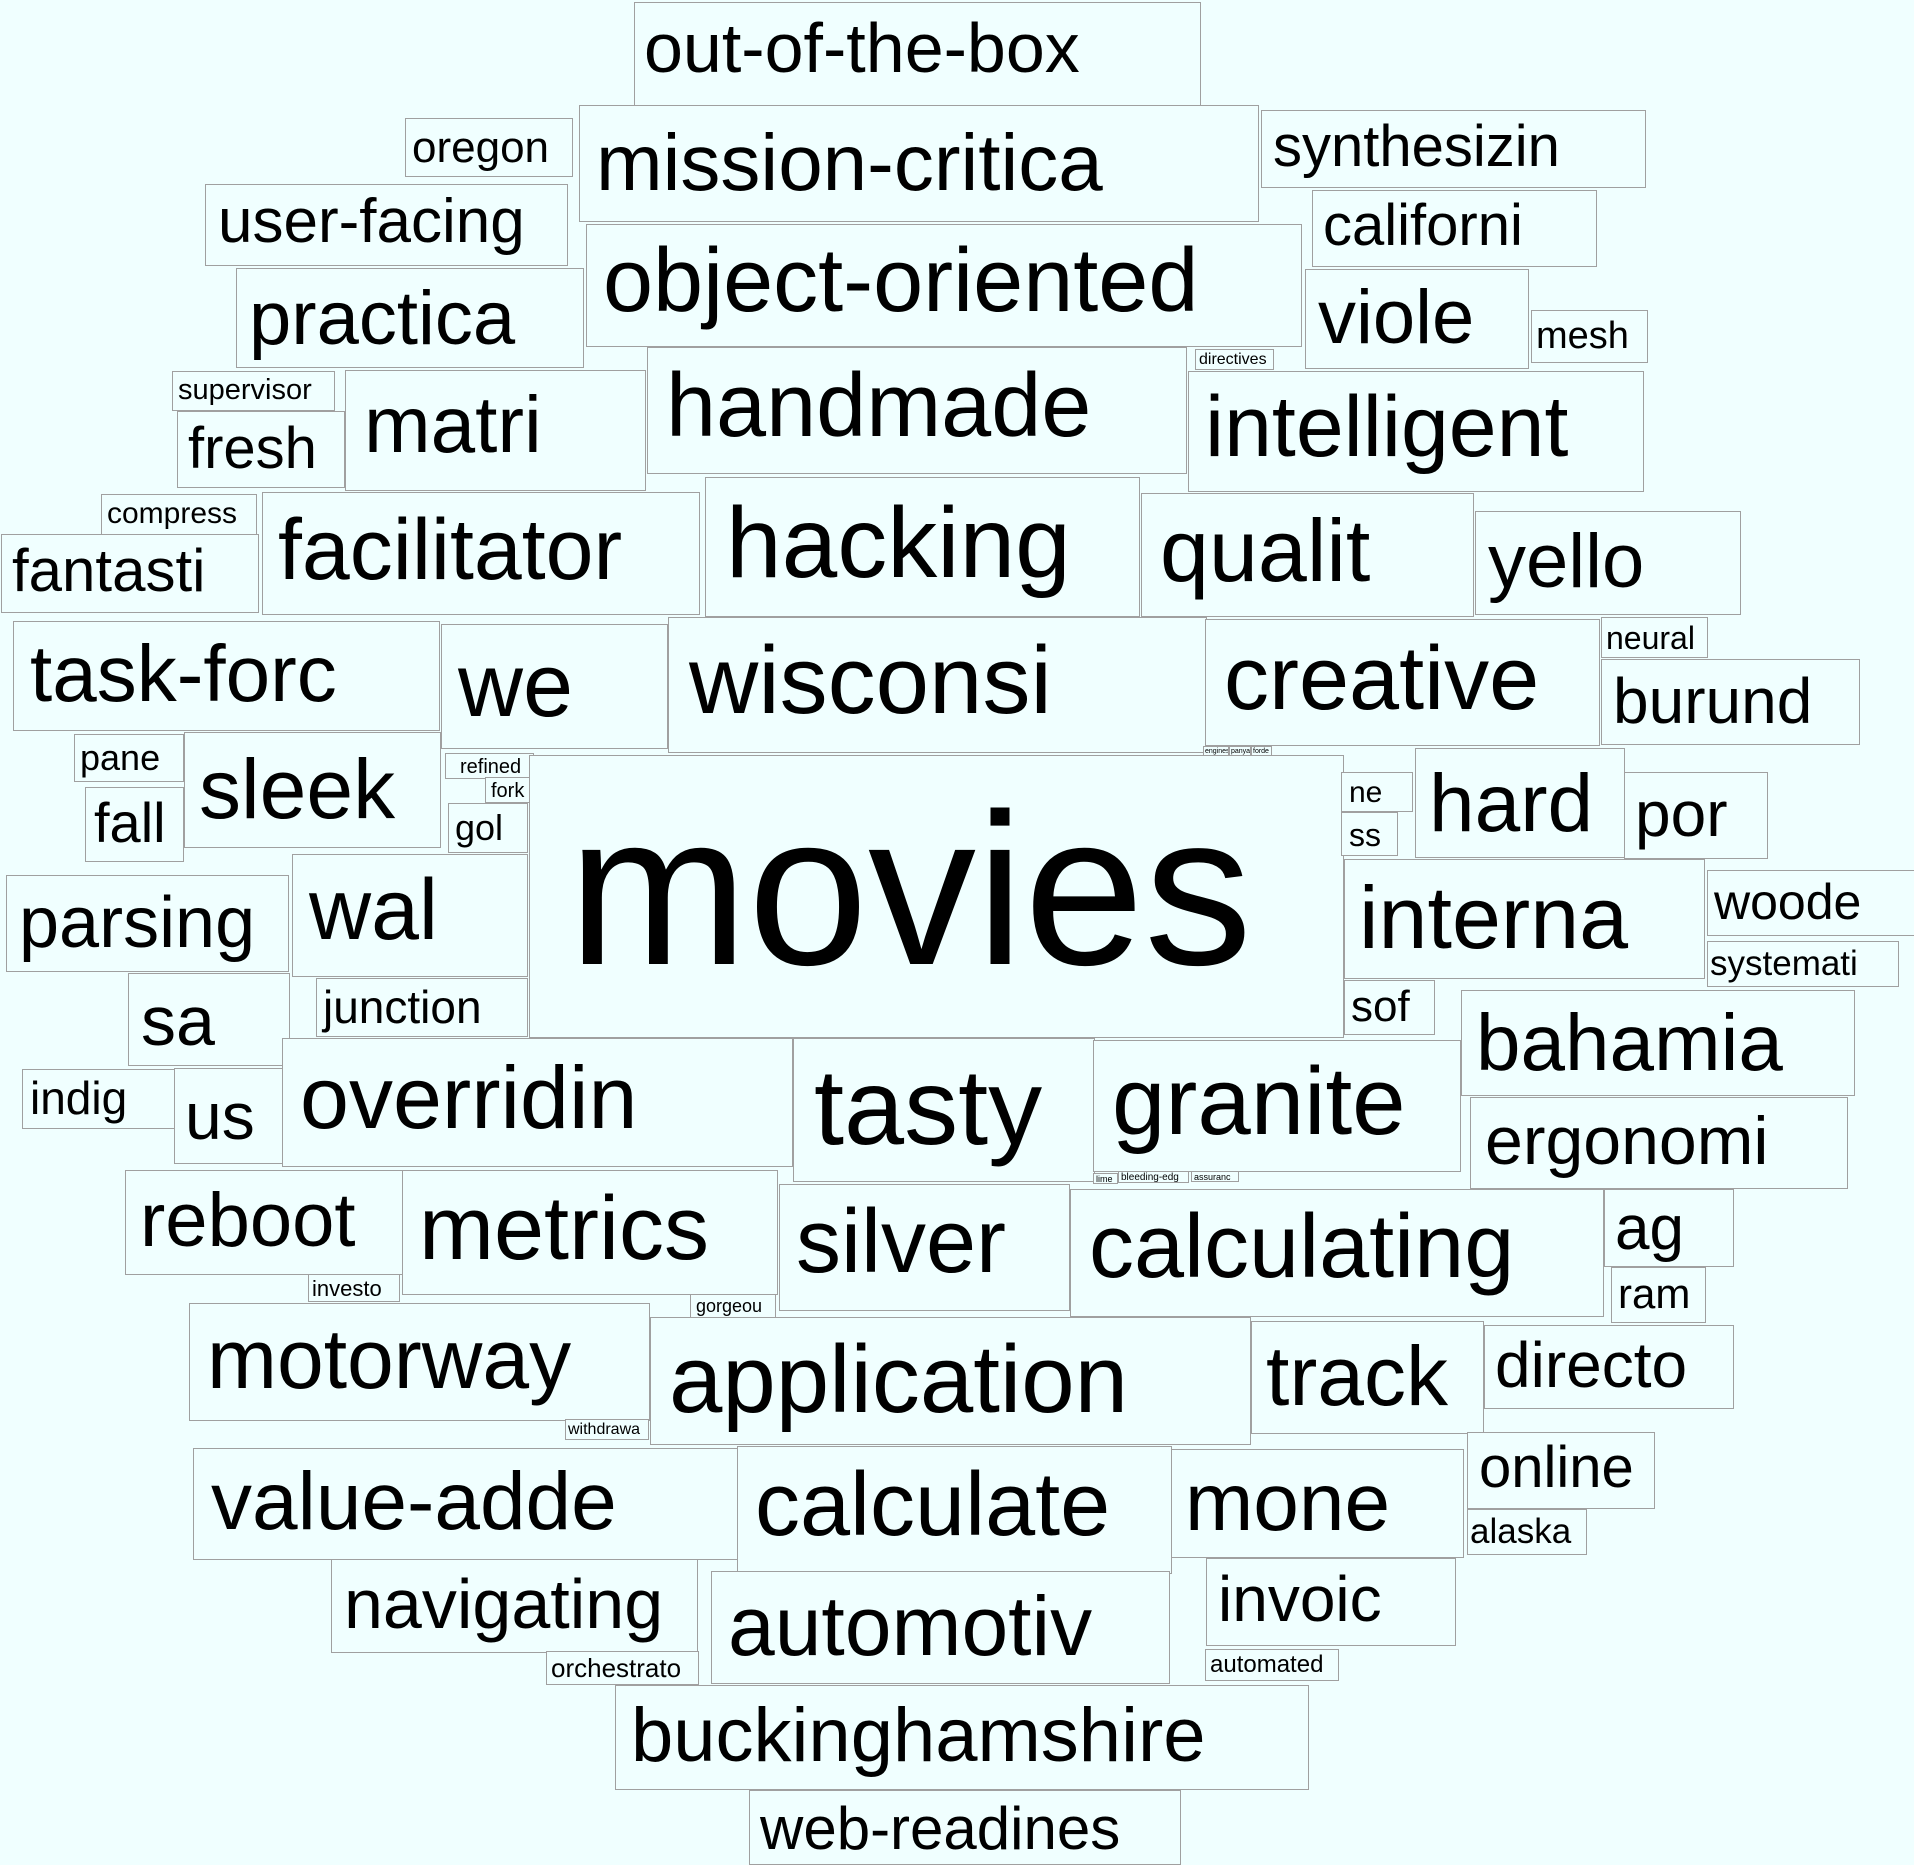 The width and height of the screenshot is (1914, 1865). What do you see at coordinates (312, 790) in the screenshot?
I see `word-sleek: sleek` at bounding box center [312, 790].